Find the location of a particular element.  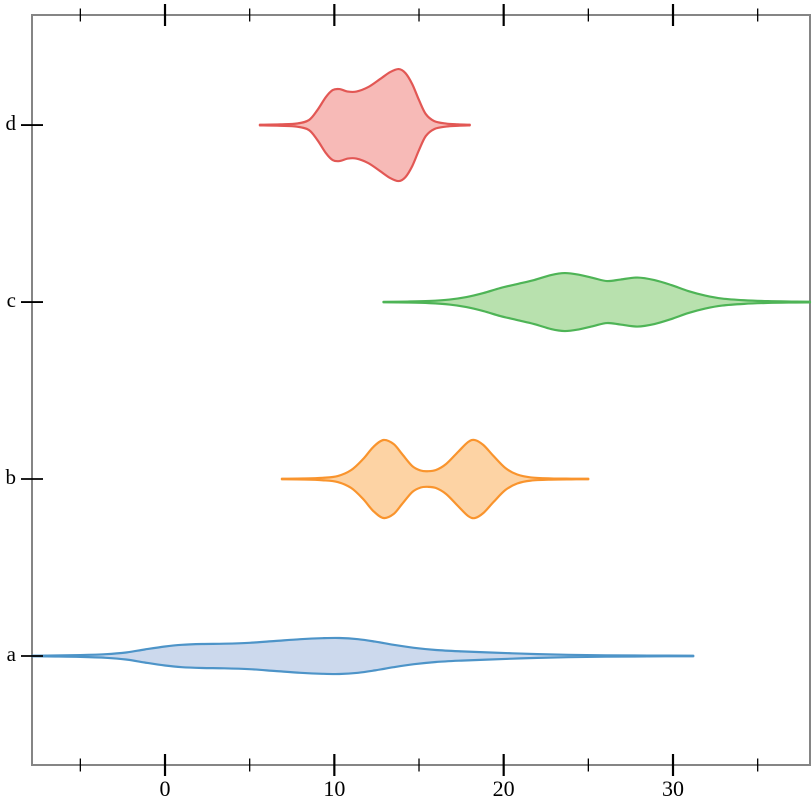

violin-b is located at coordinates (435, 479).